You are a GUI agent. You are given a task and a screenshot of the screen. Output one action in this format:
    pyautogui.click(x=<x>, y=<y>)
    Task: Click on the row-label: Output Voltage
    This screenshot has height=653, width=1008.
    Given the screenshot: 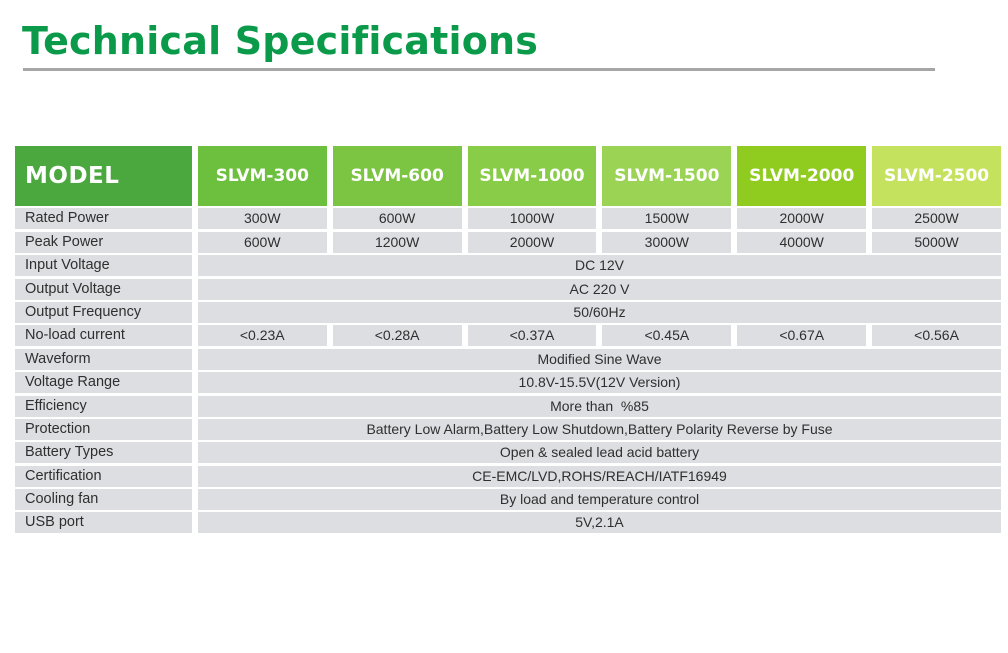 What is the action you would take?
    pyautogui.click(x=103, y=289)
    